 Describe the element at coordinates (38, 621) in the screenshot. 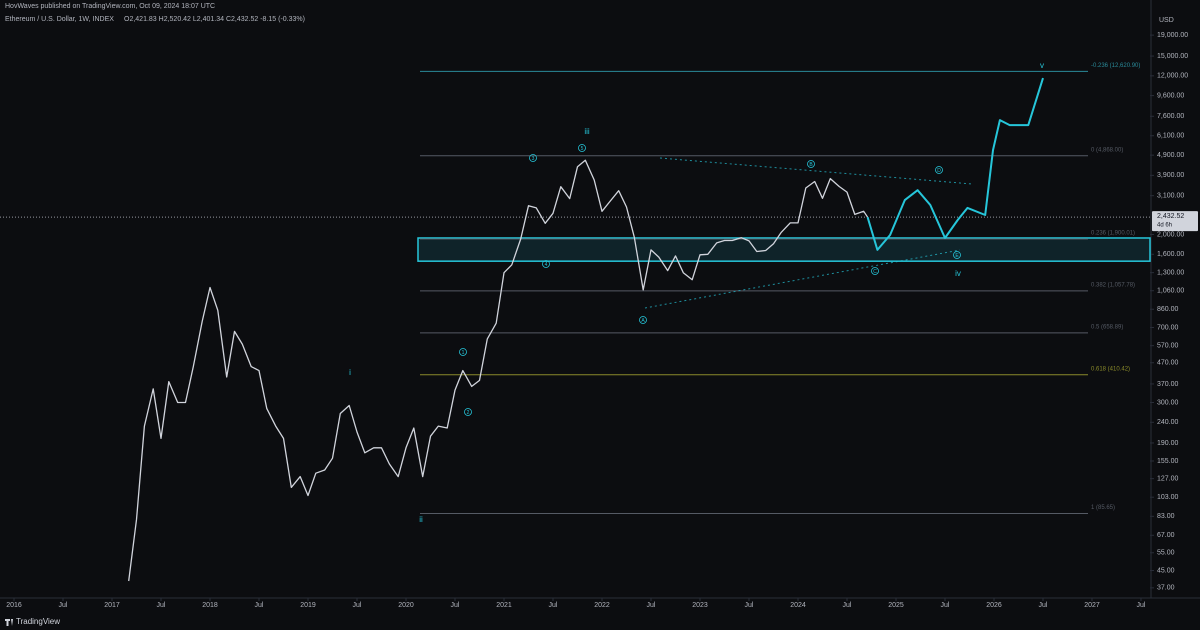

I see `brand: TradingView` at that location.